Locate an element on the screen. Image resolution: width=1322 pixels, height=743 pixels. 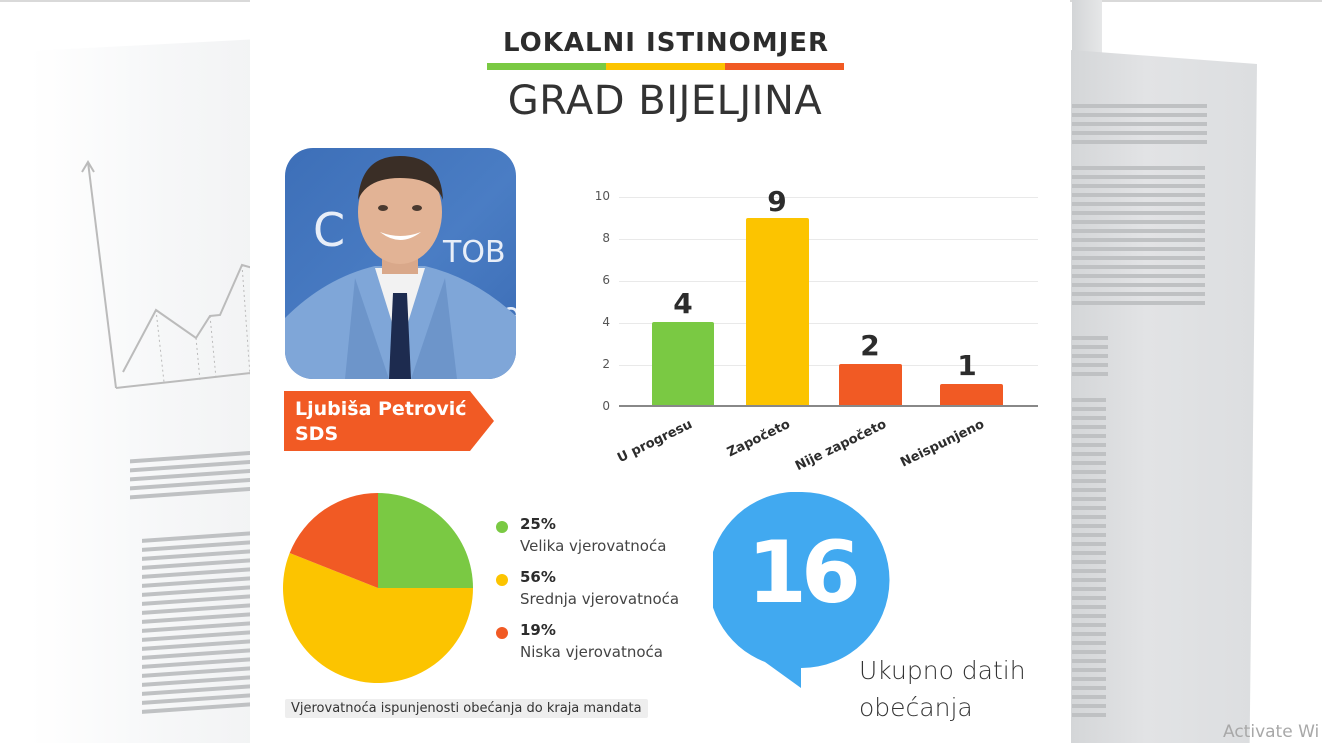
bar-neispunjeno is located at coordinates (971, 394).